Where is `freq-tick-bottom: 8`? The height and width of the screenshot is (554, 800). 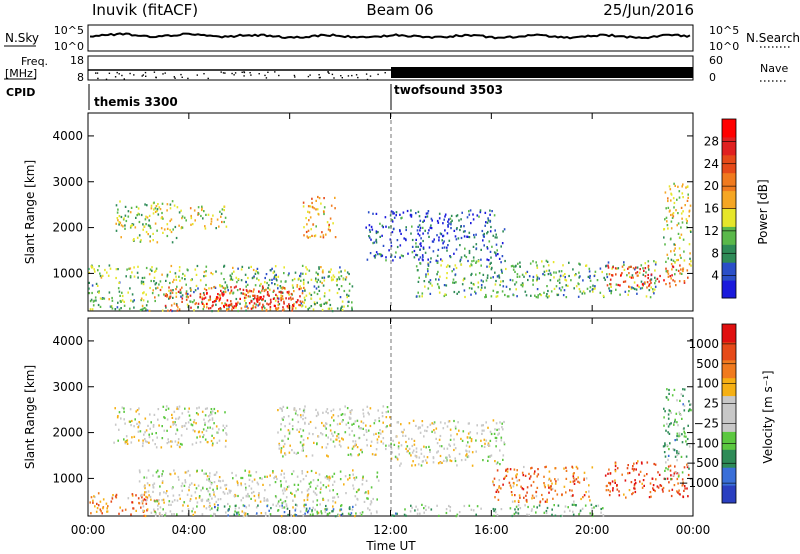
freq-tick-bottom: 8 is located at coordinates (80, 77).